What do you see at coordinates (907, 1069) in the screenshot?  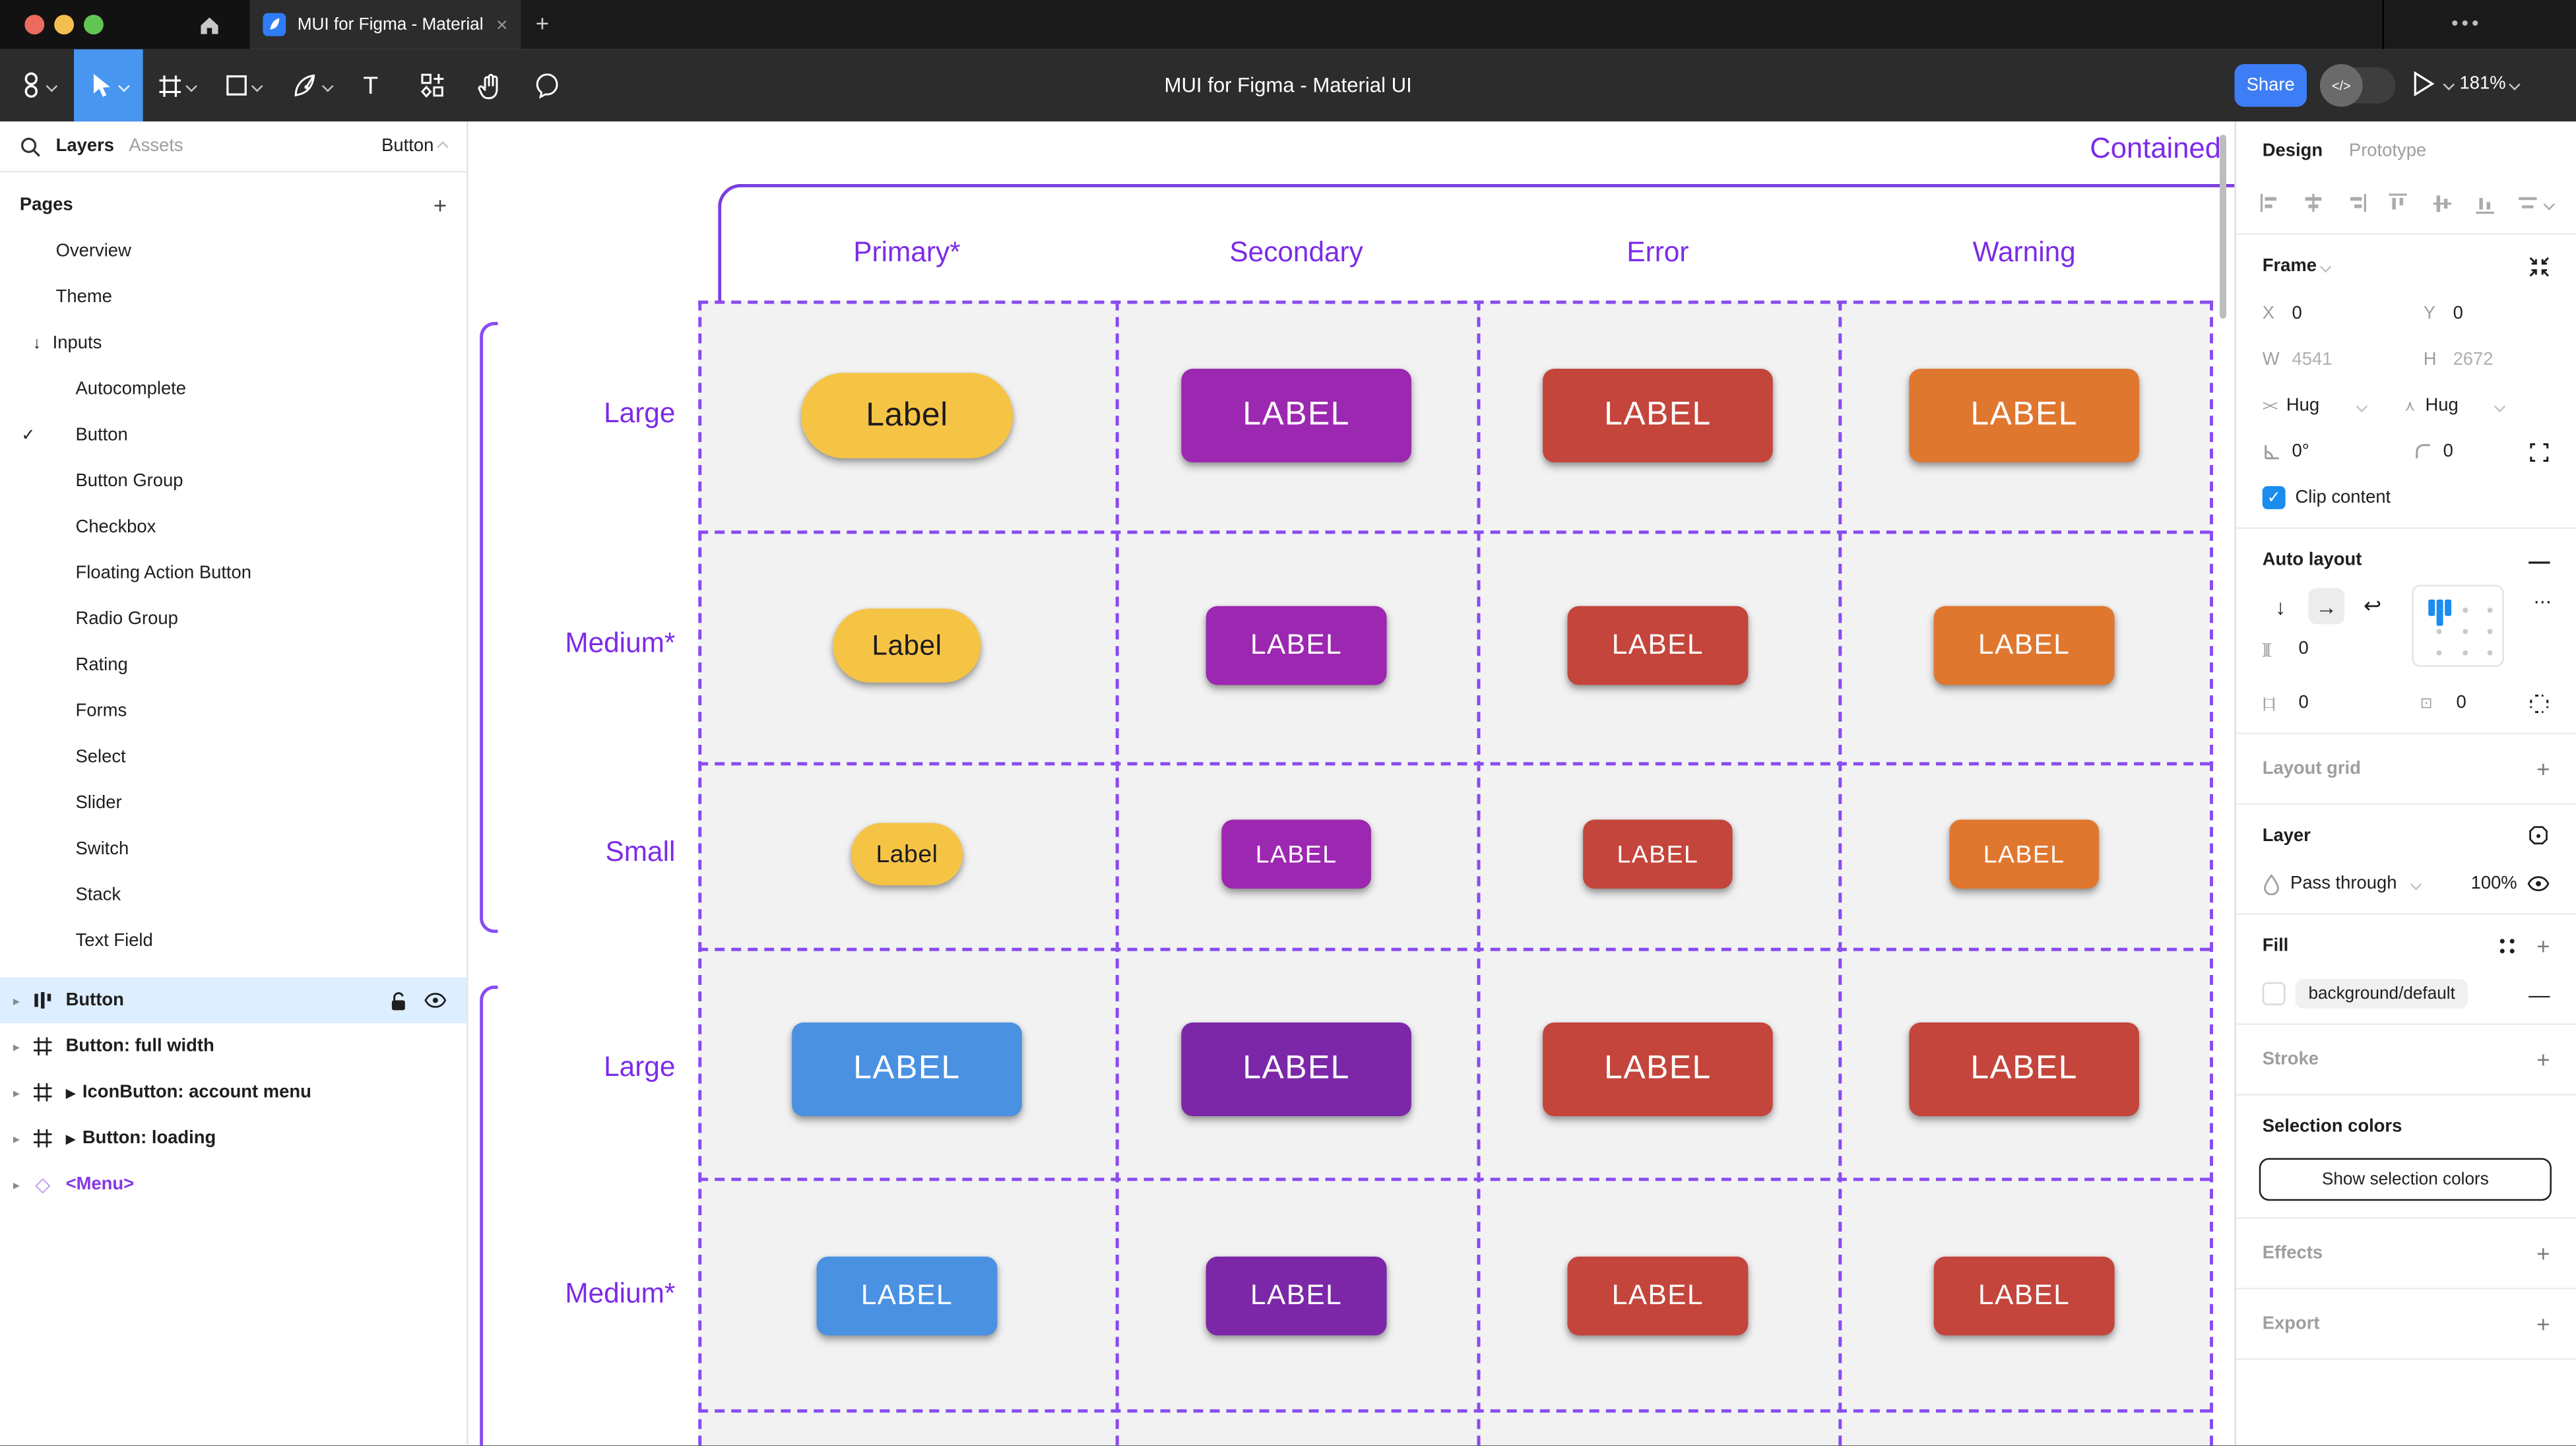 I see `mui-button-blue-lg: LABEL` at bounding box center [907, 1069].